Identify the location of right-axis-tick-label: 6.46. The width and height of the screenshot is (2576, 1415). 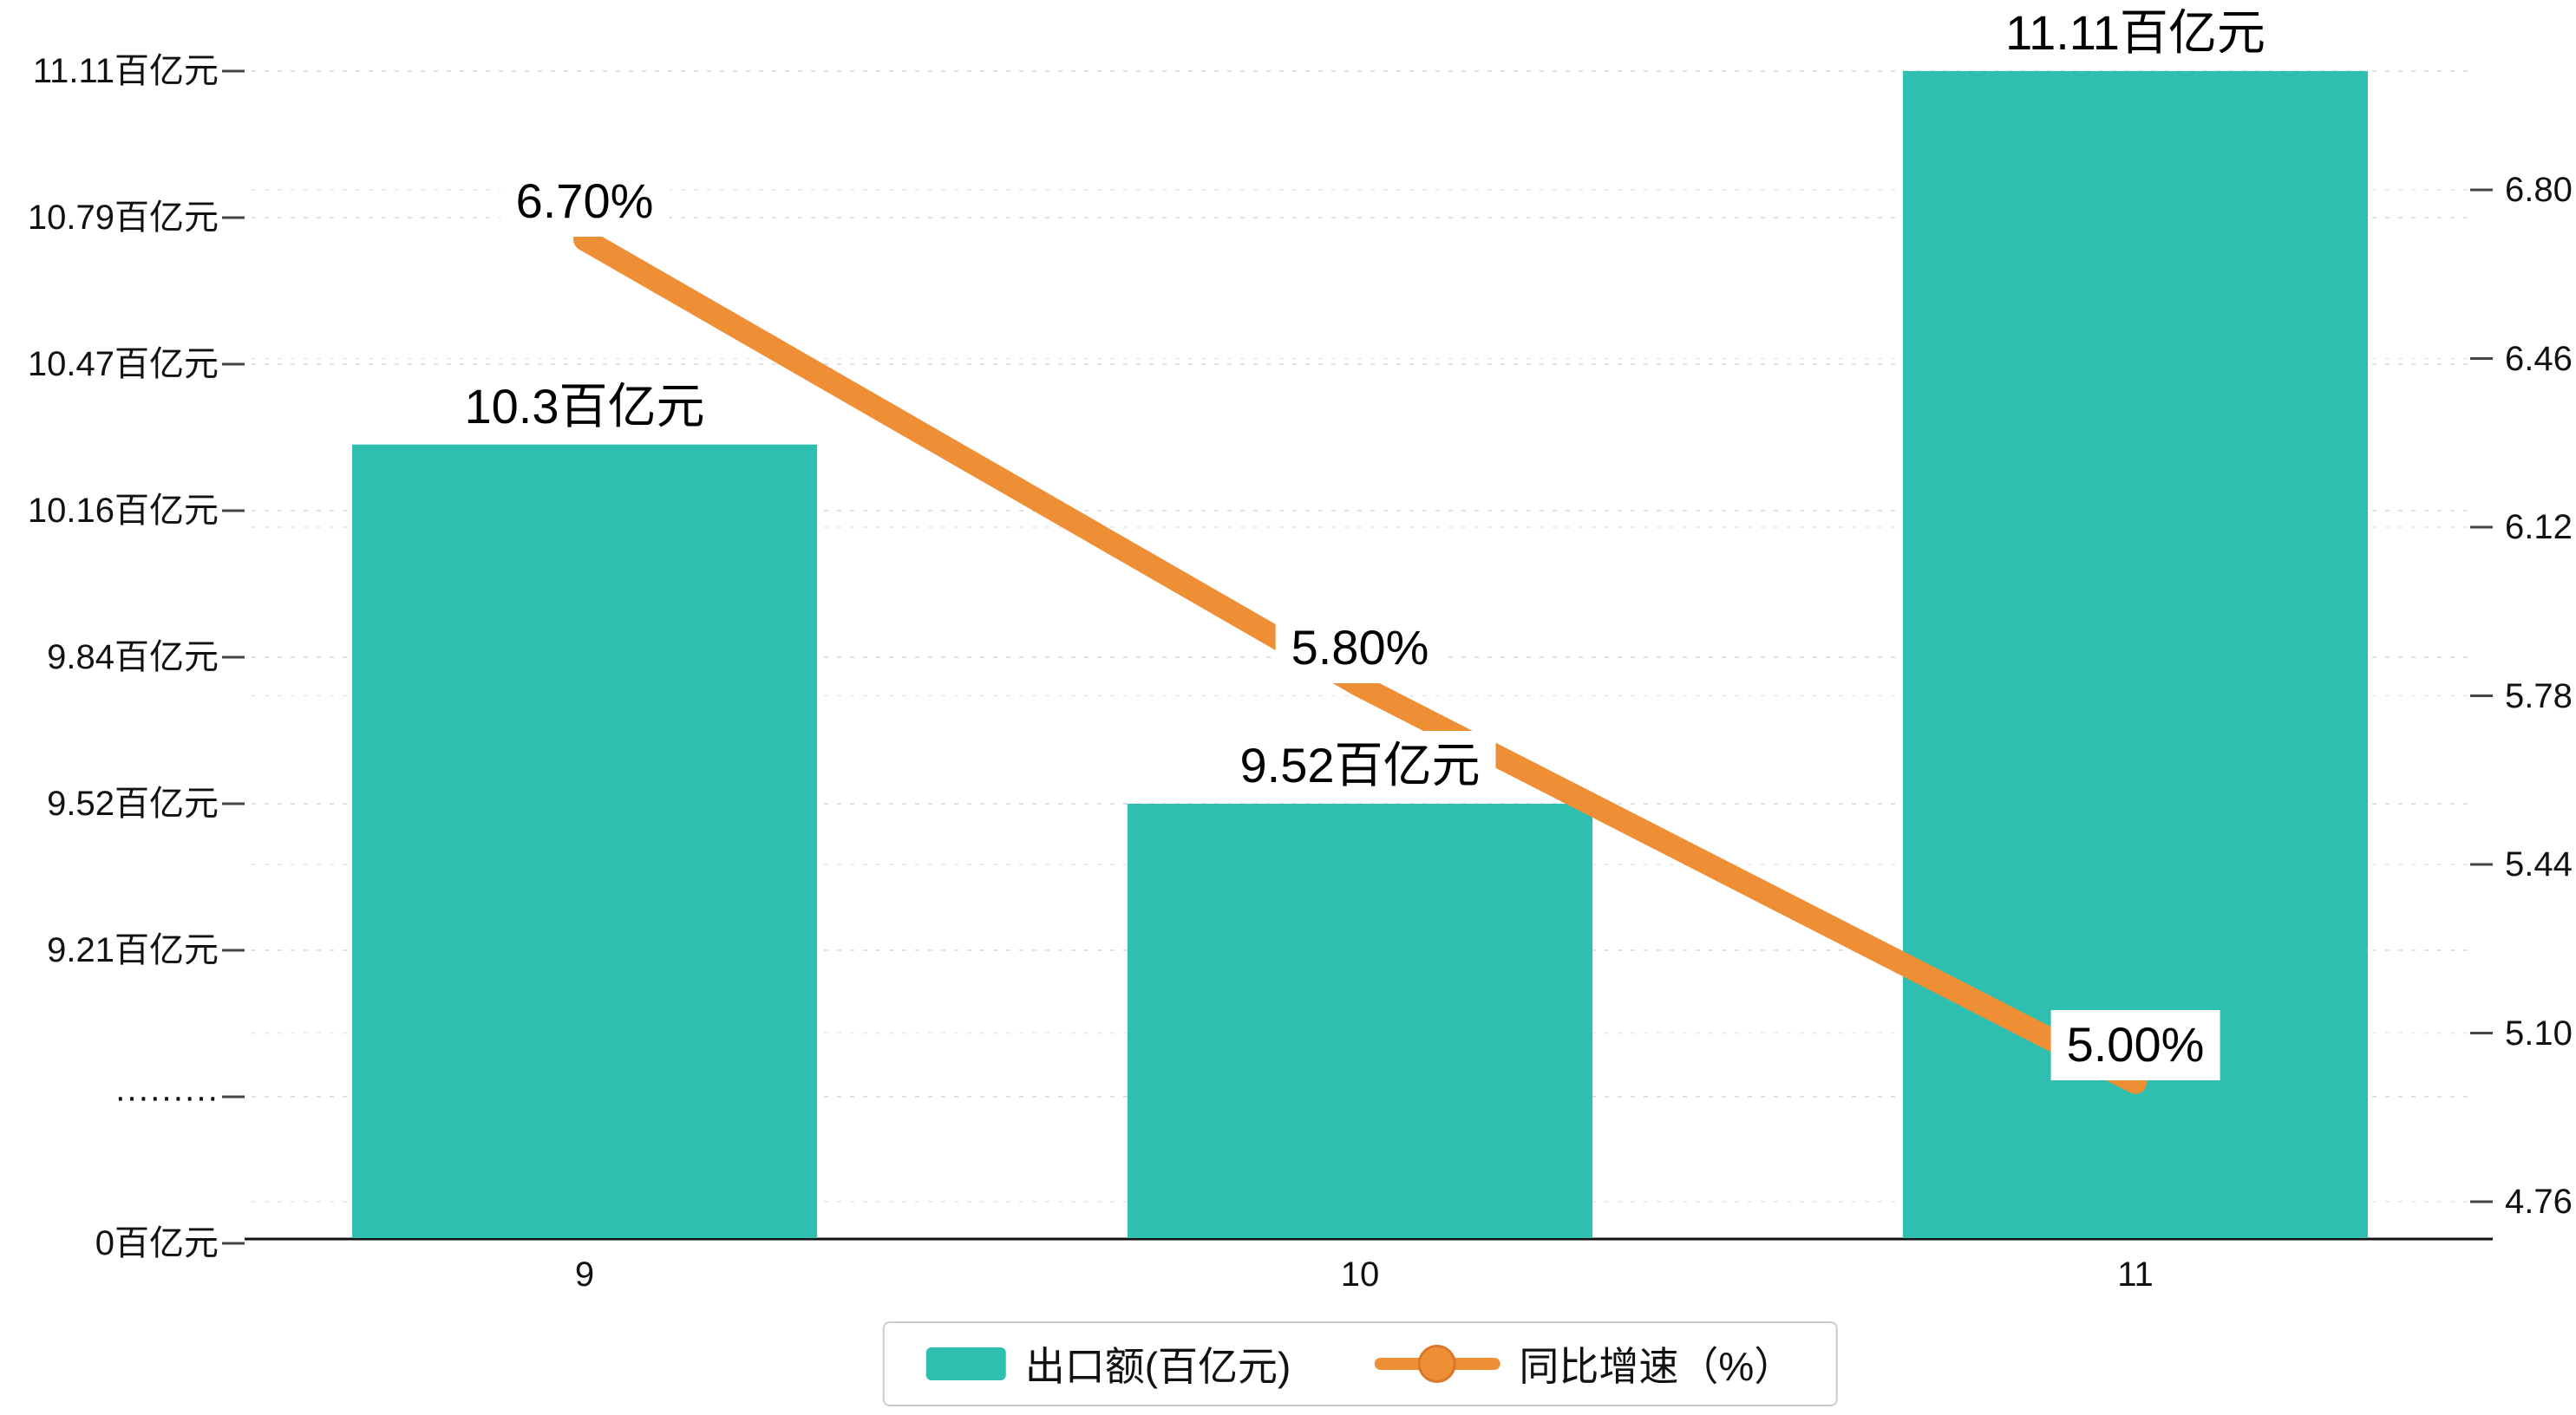
(2539, 358).